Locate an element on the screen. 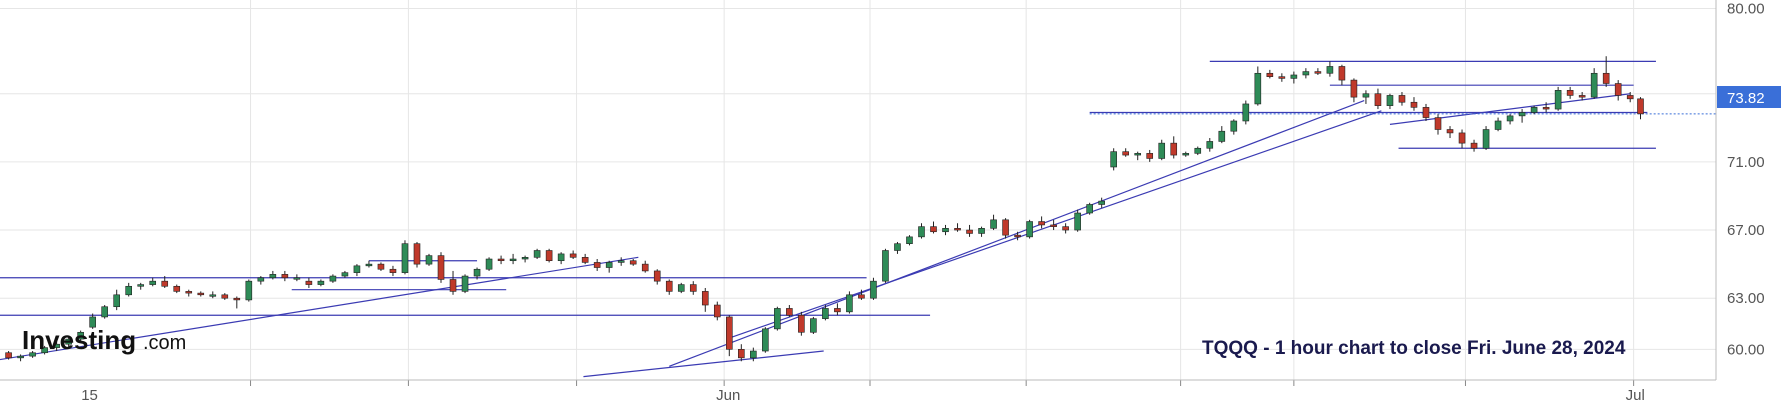 This screenshot has height=405, width=1783. trend-line is located at coordinates (1510, 109).